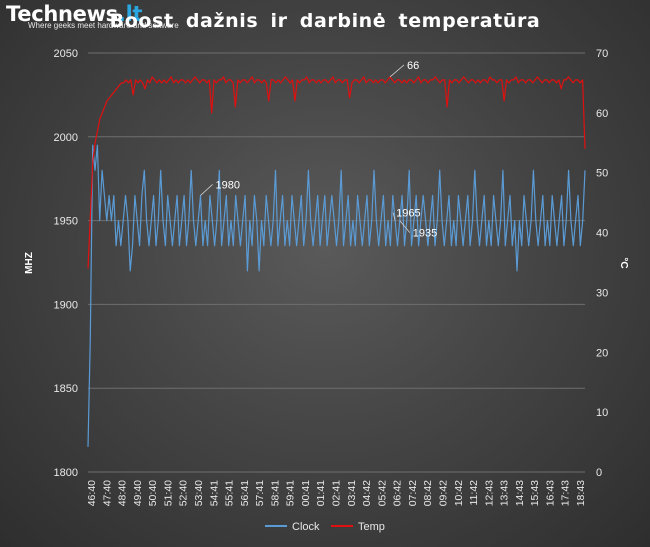 This screenshot has width=650, height=547. I want to click on x-tick-label: 10:42, so click(459, 493).